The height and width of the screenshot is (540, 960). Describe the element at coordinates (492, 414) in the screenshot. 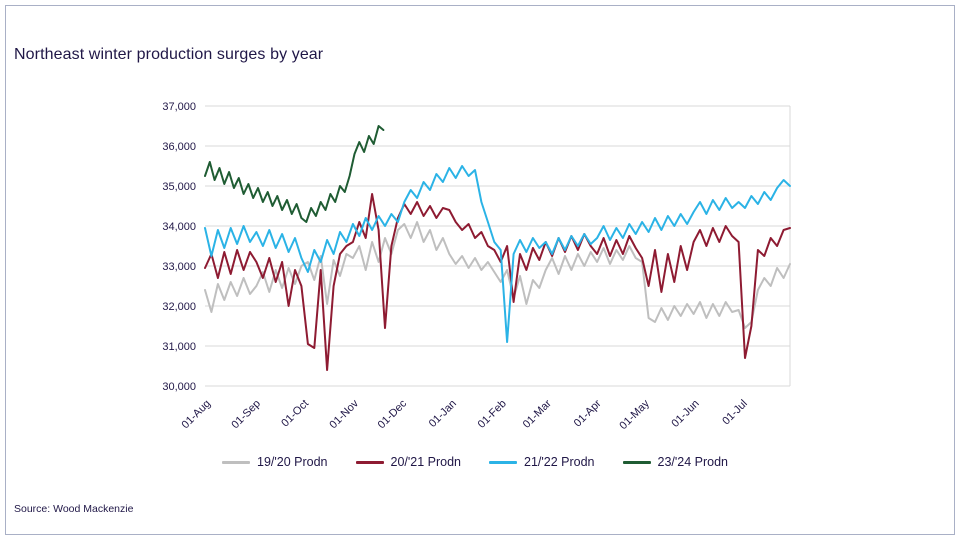

I see `x-tick-label: 01-Feb` at that location.